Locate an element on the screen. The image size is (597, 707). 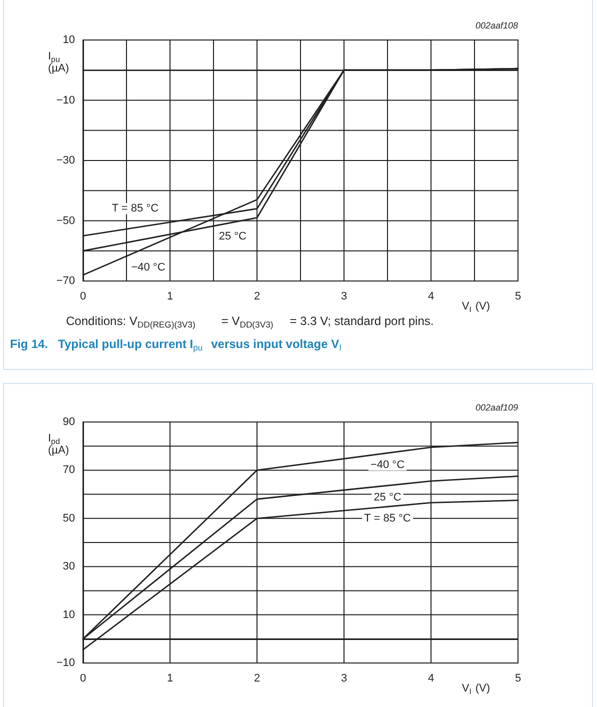
text: 002aaf109 is located at coordinates (496, 407).